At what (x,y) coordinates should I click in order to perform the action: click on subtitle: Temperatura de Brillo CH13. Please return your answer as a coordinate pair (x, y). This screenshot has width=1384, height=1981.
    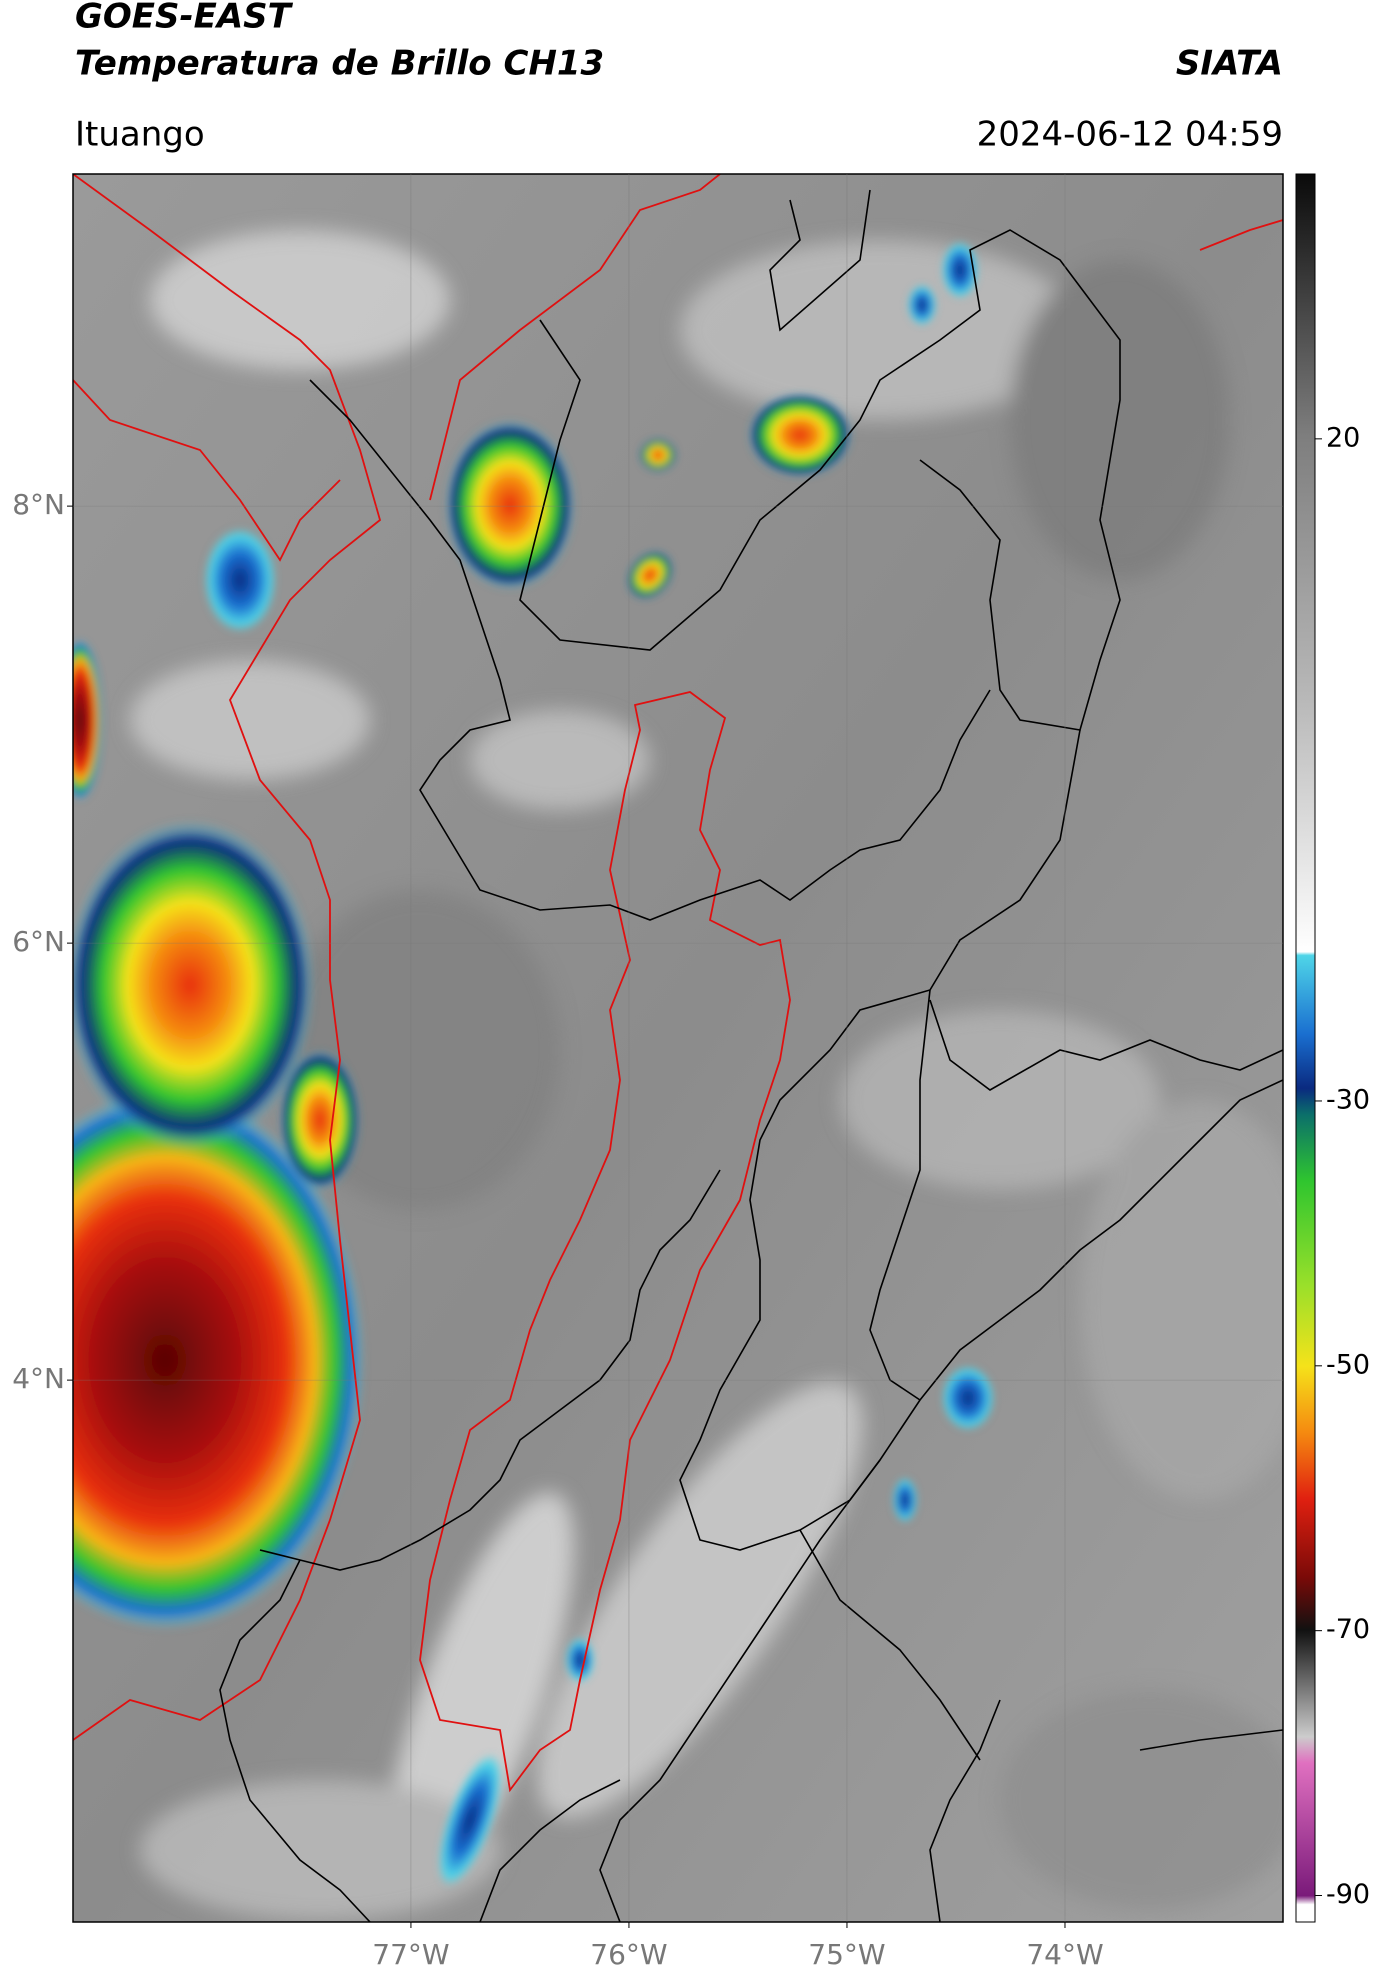
    Looking at the image, I should click on (339, 64).